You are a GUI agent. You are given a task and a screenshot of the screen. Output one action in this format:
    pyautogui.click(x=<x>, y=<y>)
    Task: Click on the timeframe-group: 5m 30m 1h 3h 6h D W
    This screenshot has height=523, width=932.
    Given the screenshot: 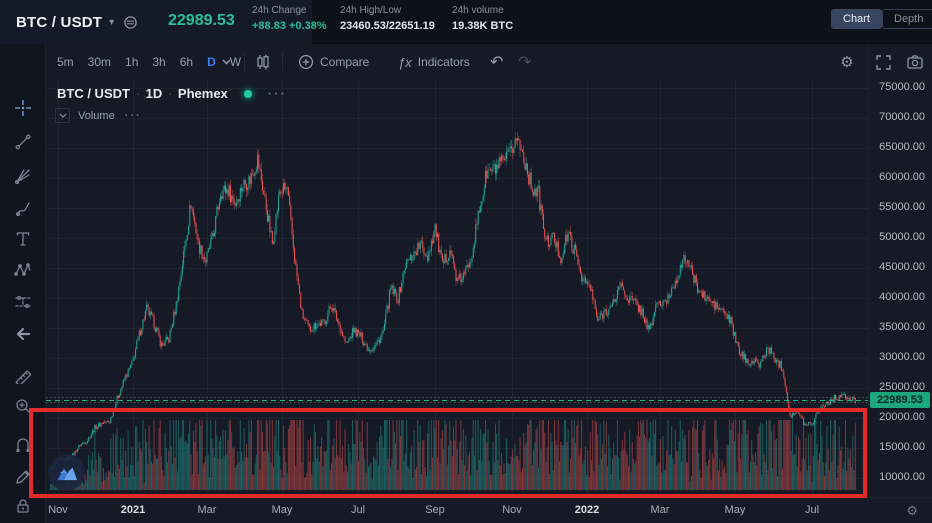 What is the action you would take?
    pyautogui.click(x=149, y=62)
    